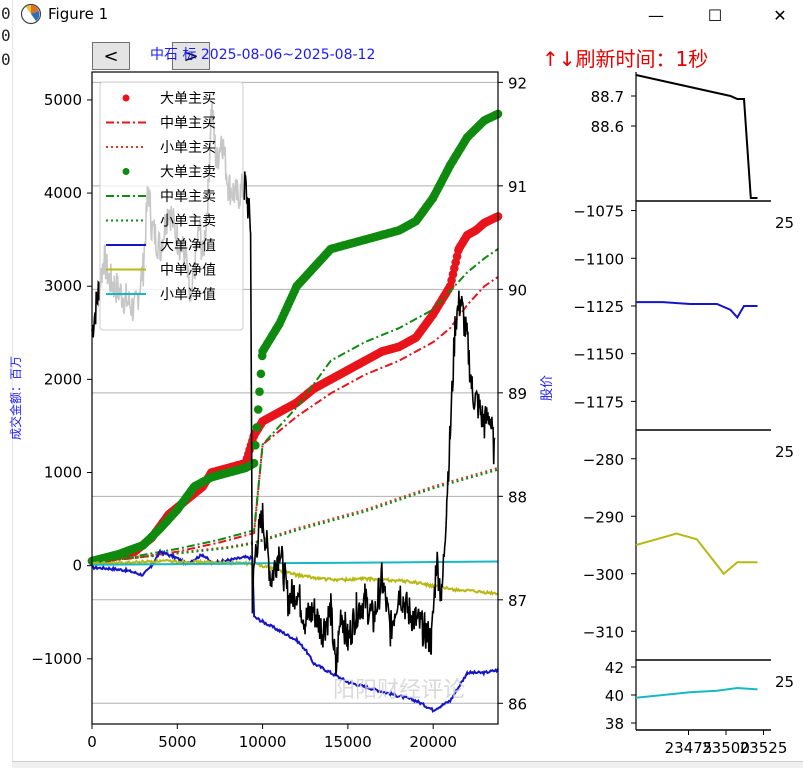 This screenshot has width=803, height=768. Describe the element at coordinates (715, 15) in the screenshot. I see `maximize-button: ☐` at that location.